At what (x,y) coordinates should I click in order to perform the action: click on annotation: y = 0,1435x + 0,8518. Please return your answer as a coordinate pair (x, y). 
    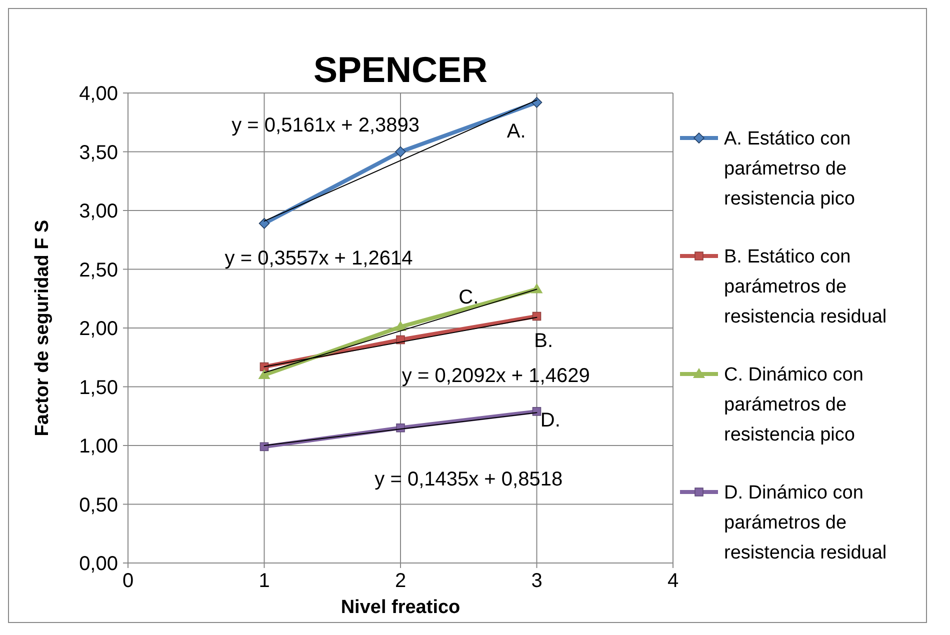
    Looking at the image, I should click on (468, 479).